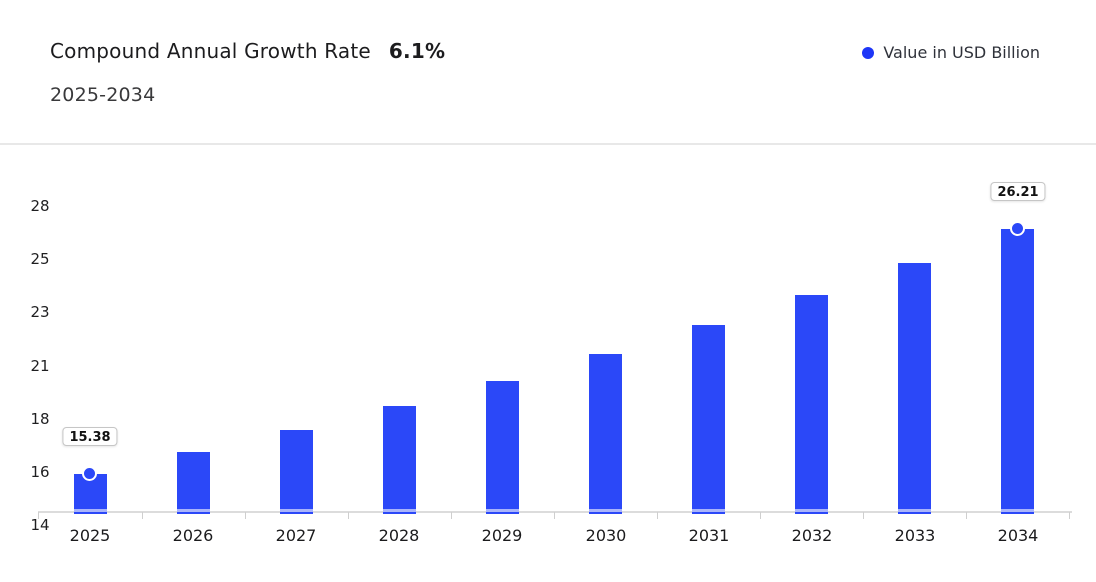 Image resolution: width=1096 pixels, height=582 pixels. I want to click on x-tick-label-2034: 2034, so click(1018, 535).